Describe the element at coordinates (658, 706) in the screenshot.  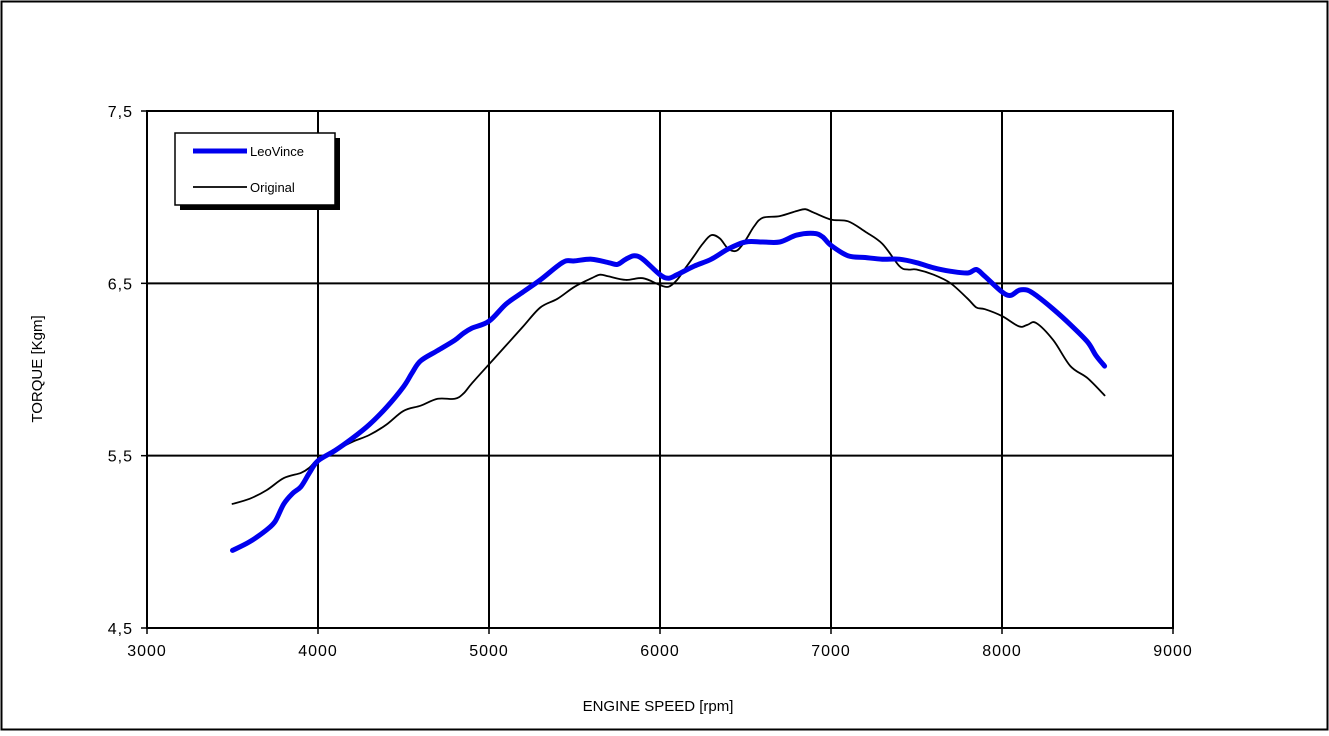
I see `x-axis-title: ENGINE SPEED [rpm]` at that location.